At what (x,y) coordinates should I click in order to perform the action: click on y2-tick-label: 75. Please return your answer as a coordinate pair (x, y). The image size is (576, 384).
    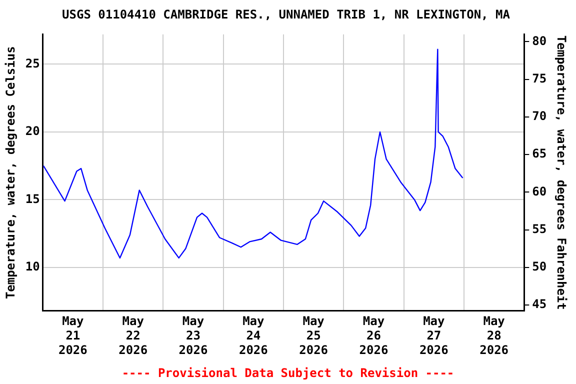
    Looking at the image, I should click on (539, 78).